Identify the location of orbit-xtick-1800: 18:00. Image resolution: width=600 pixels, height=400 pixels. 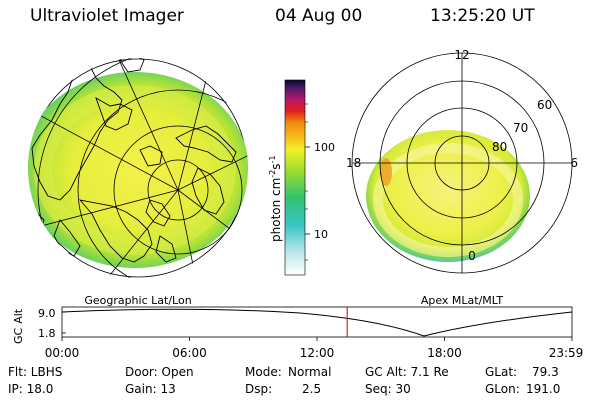
(444, 353).